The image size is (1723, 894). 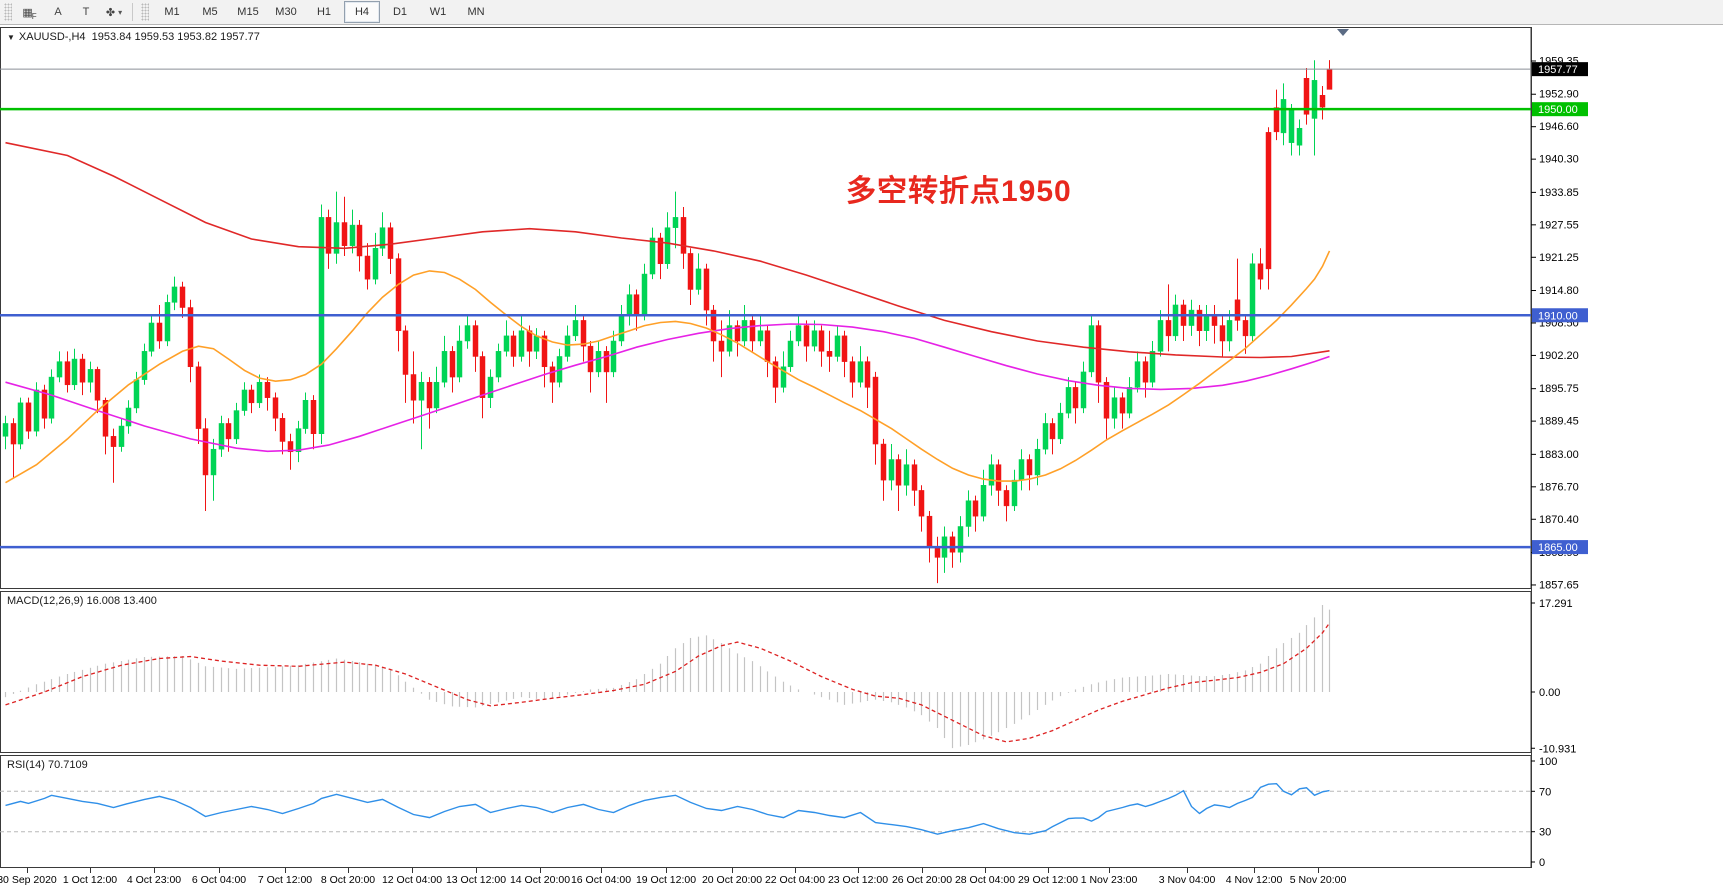 I want to click on rsi-indicator-label: RSI(14) 70.7109, so click(x=47, y=765).